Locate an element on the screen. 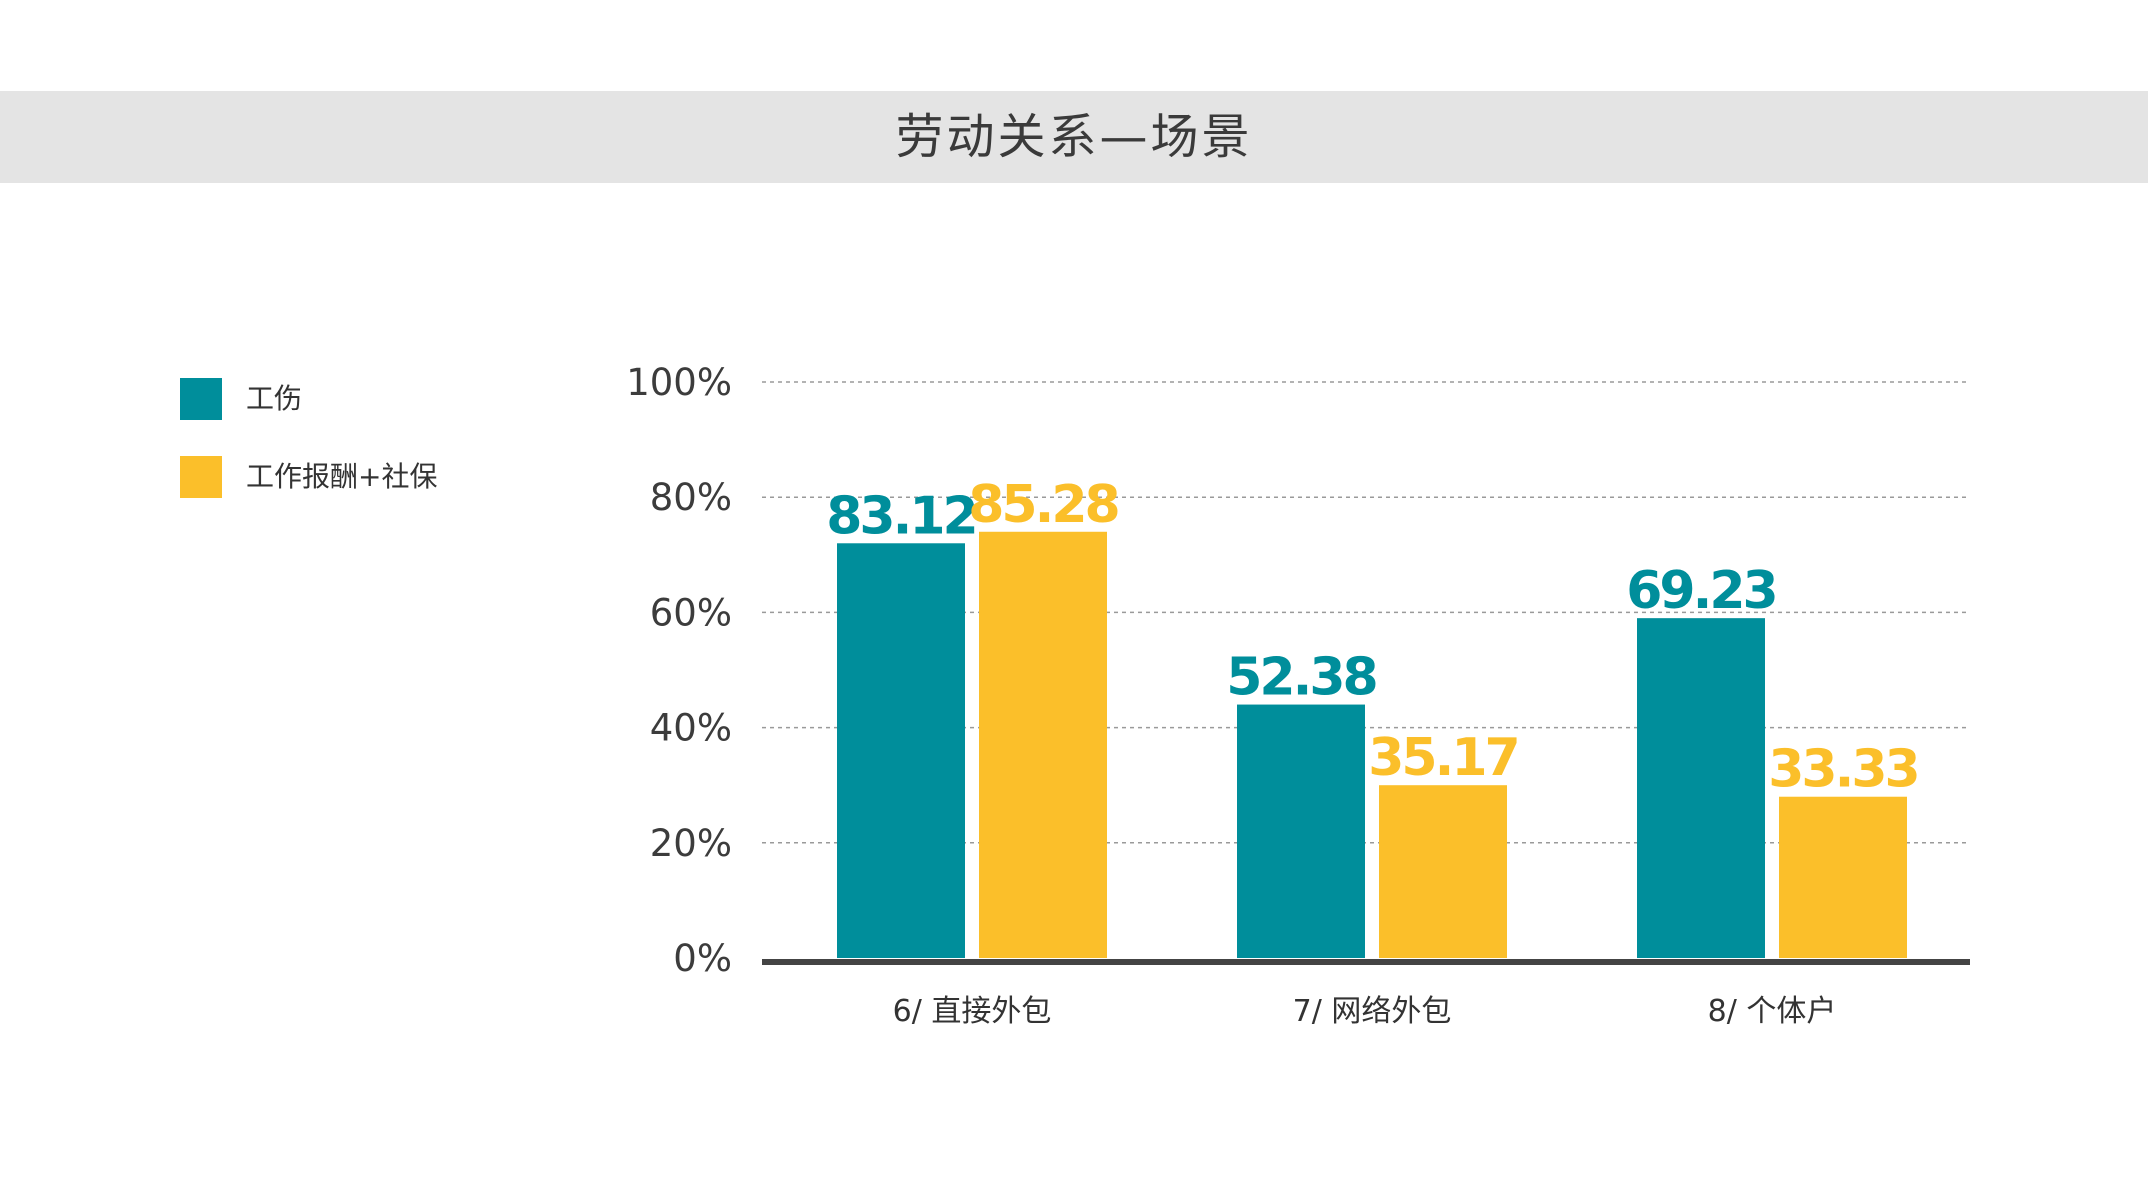 The width and height of the screenshot is (2148, 1202). y-tick-label: 0% is located at coordinates (702, 958).